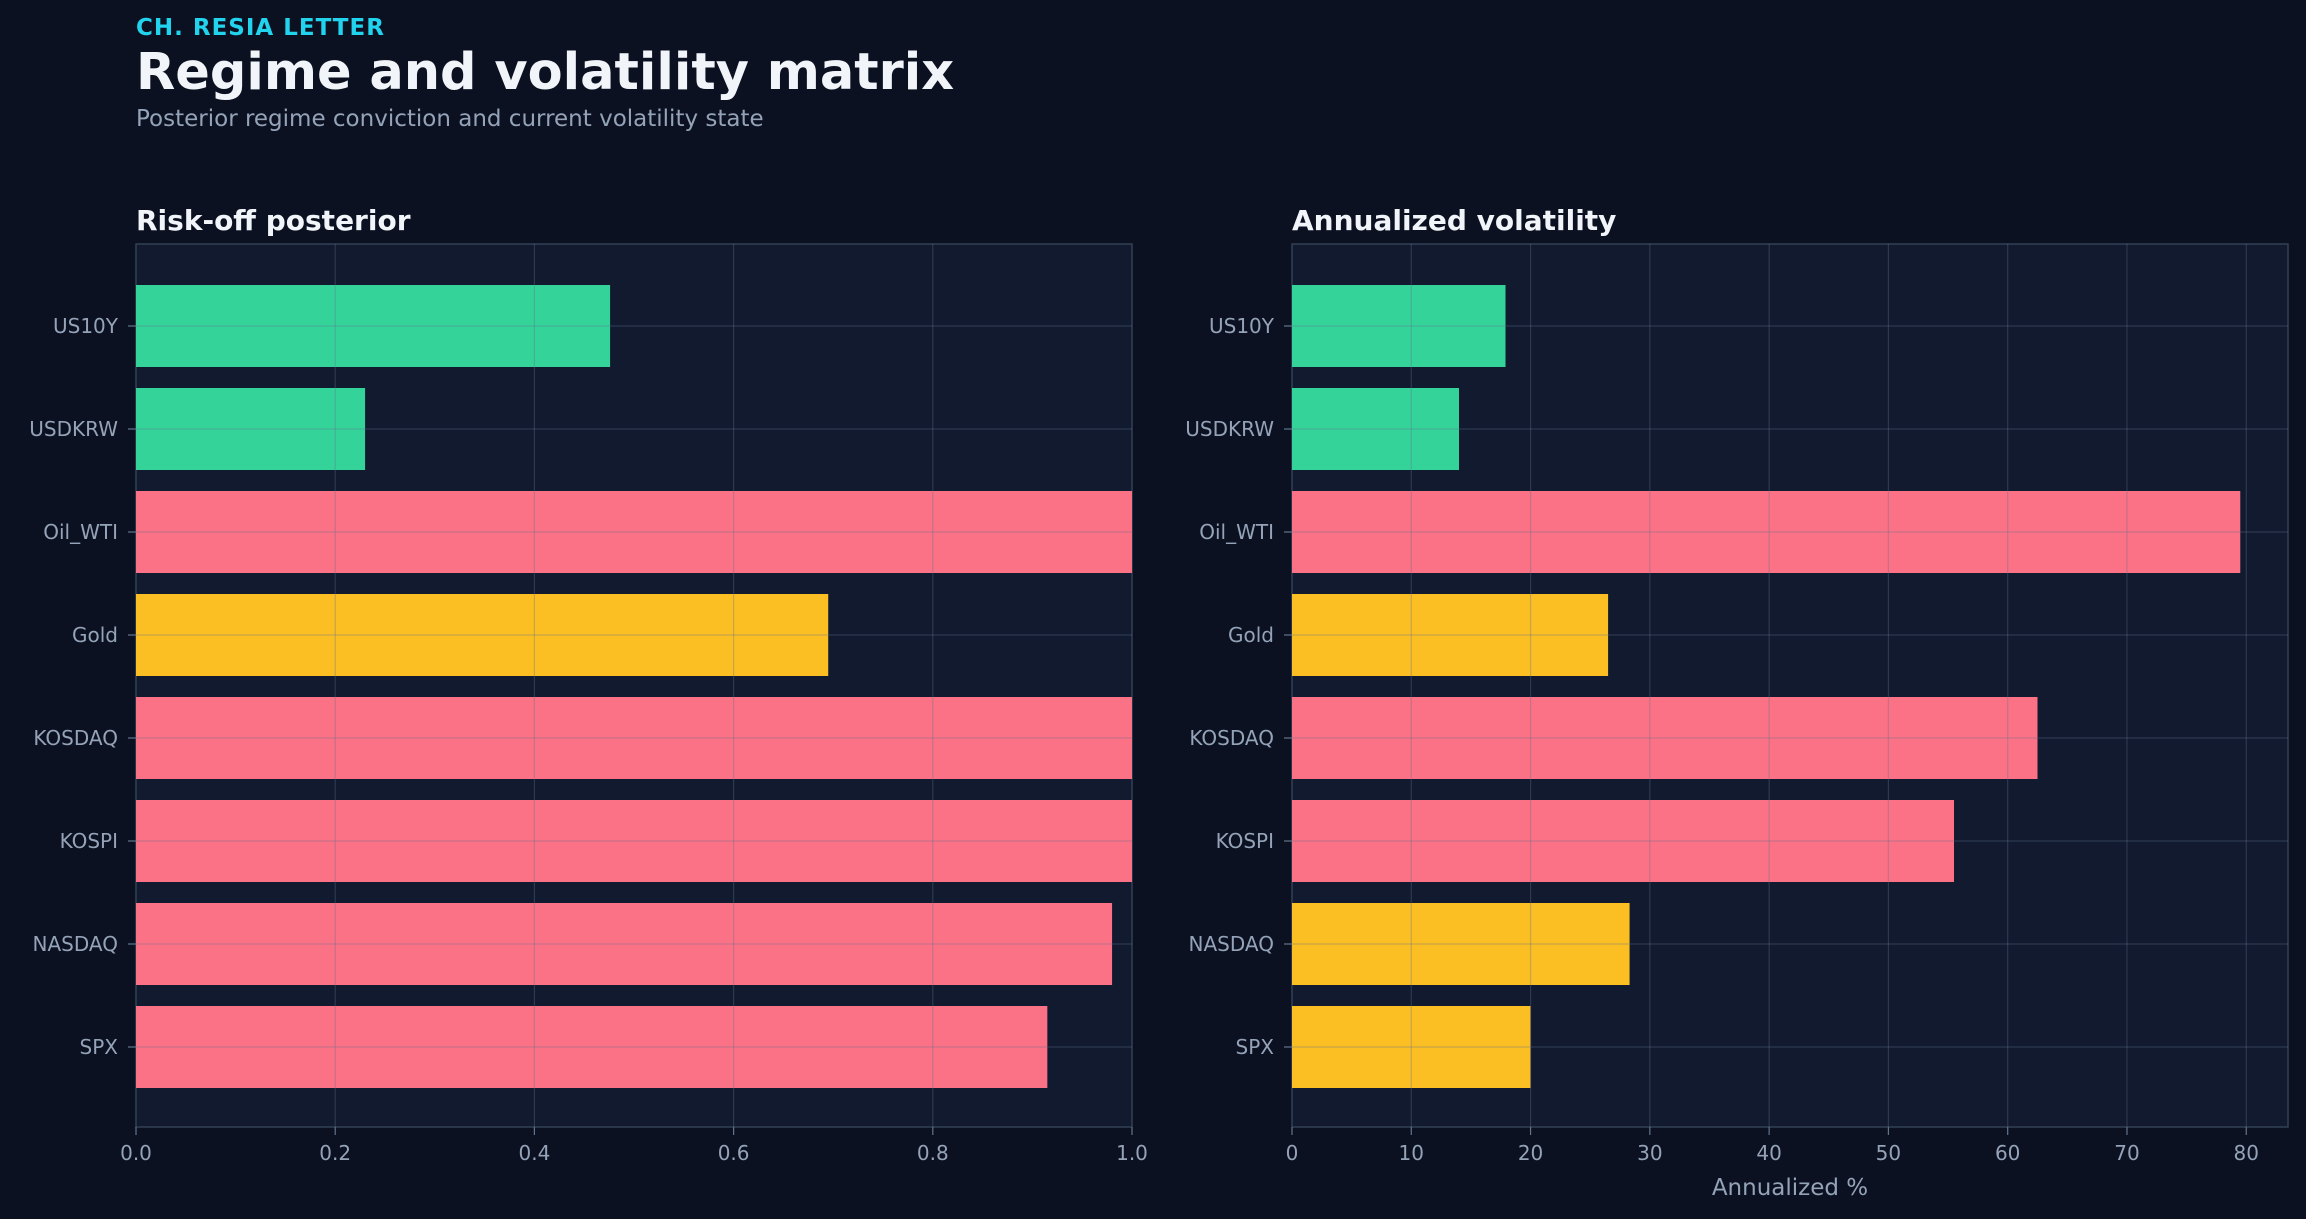 The height and width of the screenshot is (1219, 2306). Describe the element at coordinates (1790, 1188) in the screenshot. I see `x-axis-label: Annualized %` at that location.